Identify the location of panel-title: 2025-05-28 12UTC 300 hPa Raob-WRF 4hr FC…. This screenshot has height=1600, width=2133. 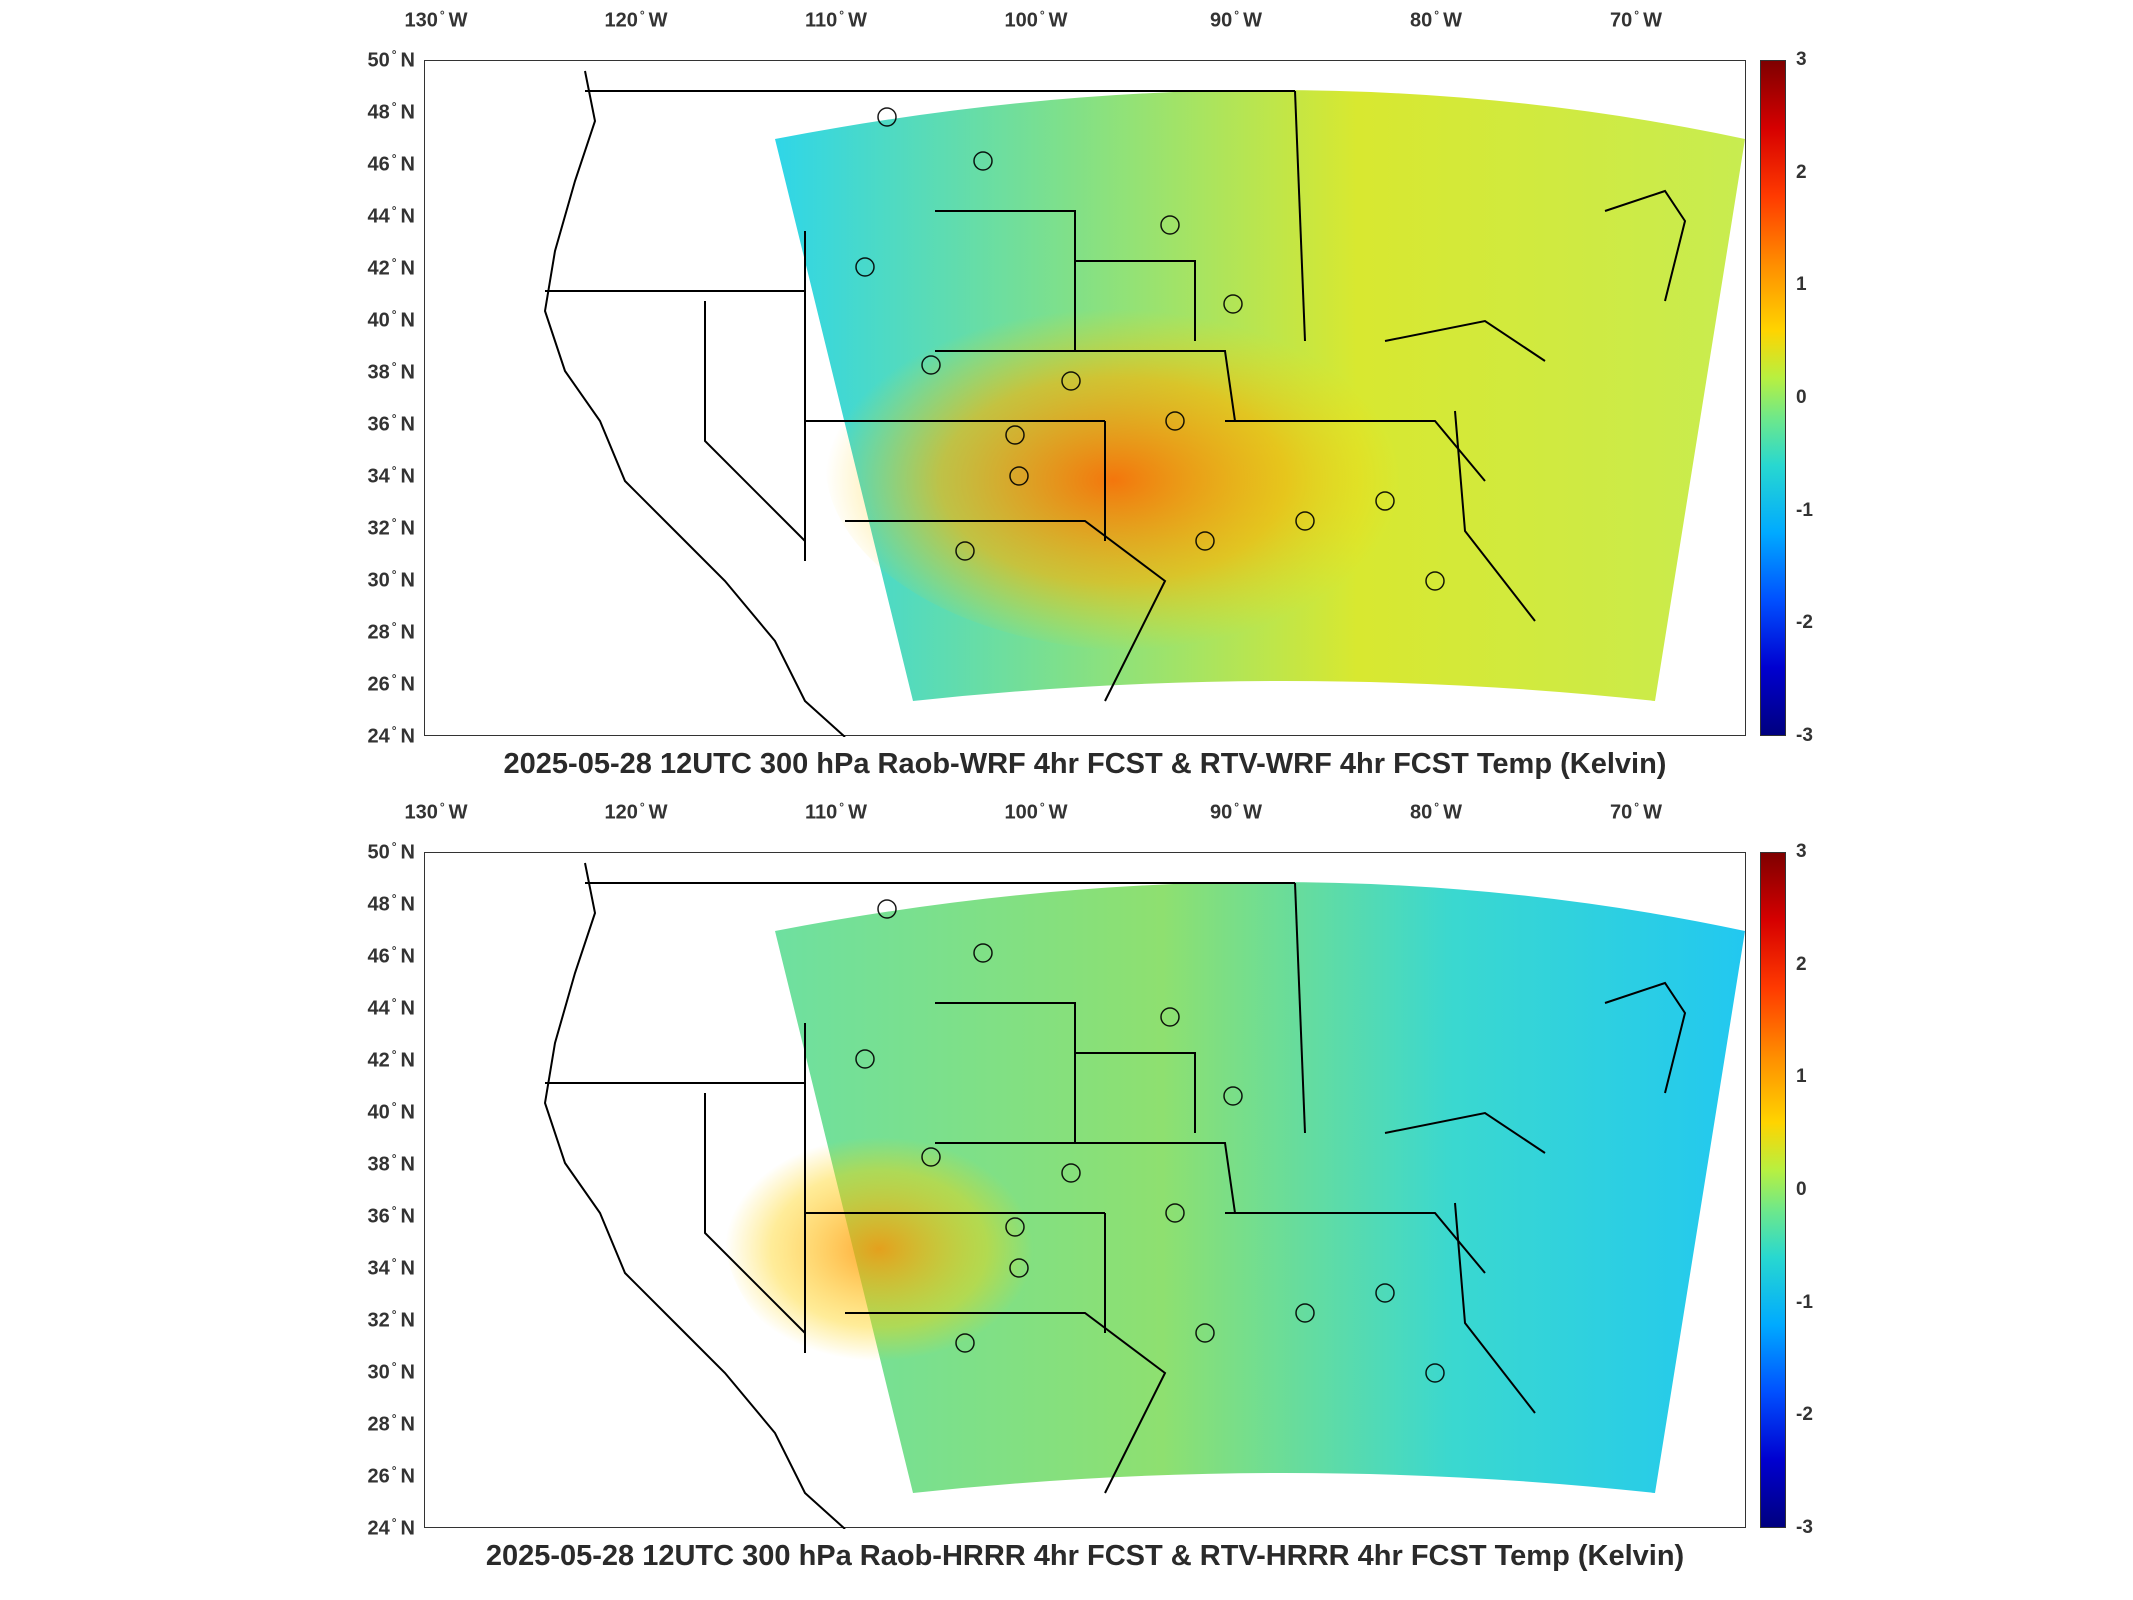
(1085, 764).